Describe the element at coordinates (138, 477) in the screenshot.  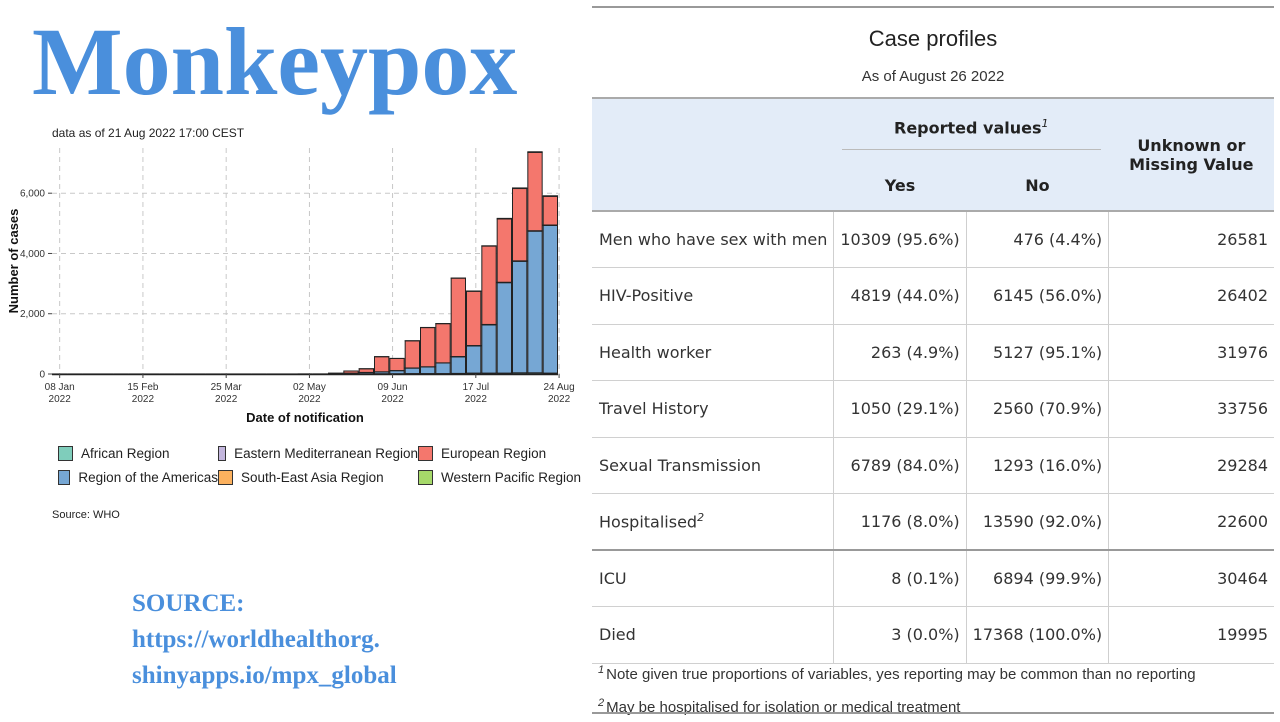
I see `legend-item-americas: Region of the Americas` at that location.